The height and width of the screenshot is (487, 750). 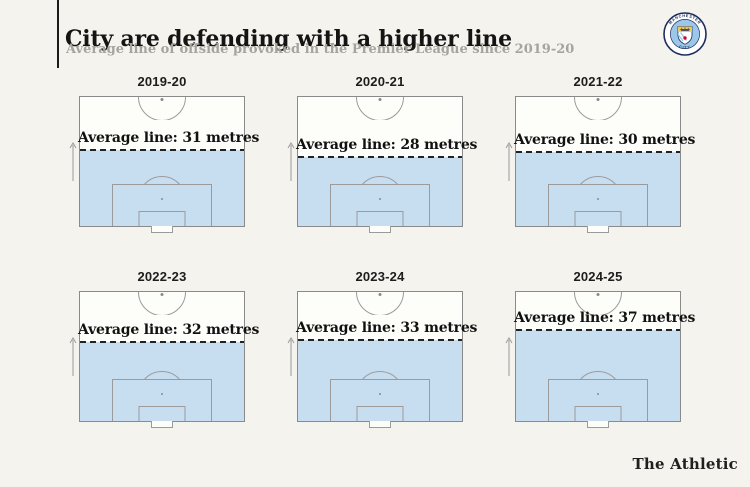 What do you see at coordinates (162, 276) in the screenshot?
I see `season-label: 2022-23` at bounding box center [162, 276].